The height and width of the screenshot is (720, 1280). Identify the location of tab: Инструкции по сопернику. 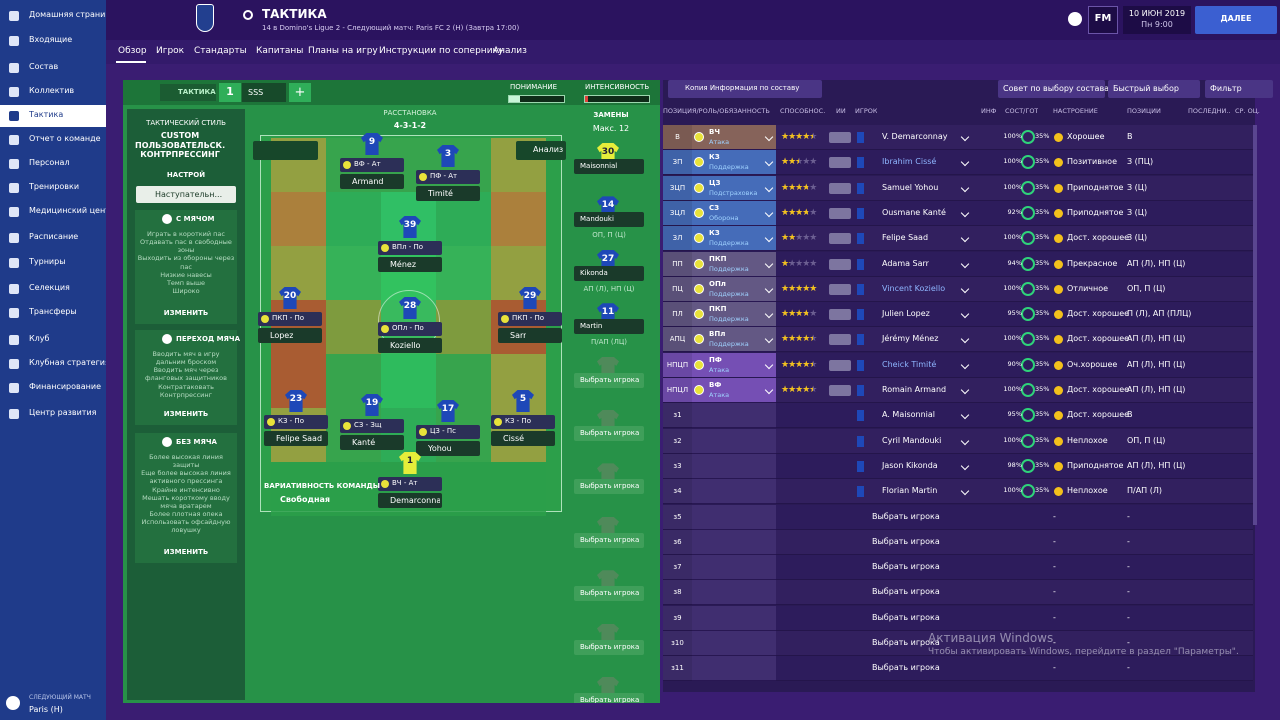
(441, 51).